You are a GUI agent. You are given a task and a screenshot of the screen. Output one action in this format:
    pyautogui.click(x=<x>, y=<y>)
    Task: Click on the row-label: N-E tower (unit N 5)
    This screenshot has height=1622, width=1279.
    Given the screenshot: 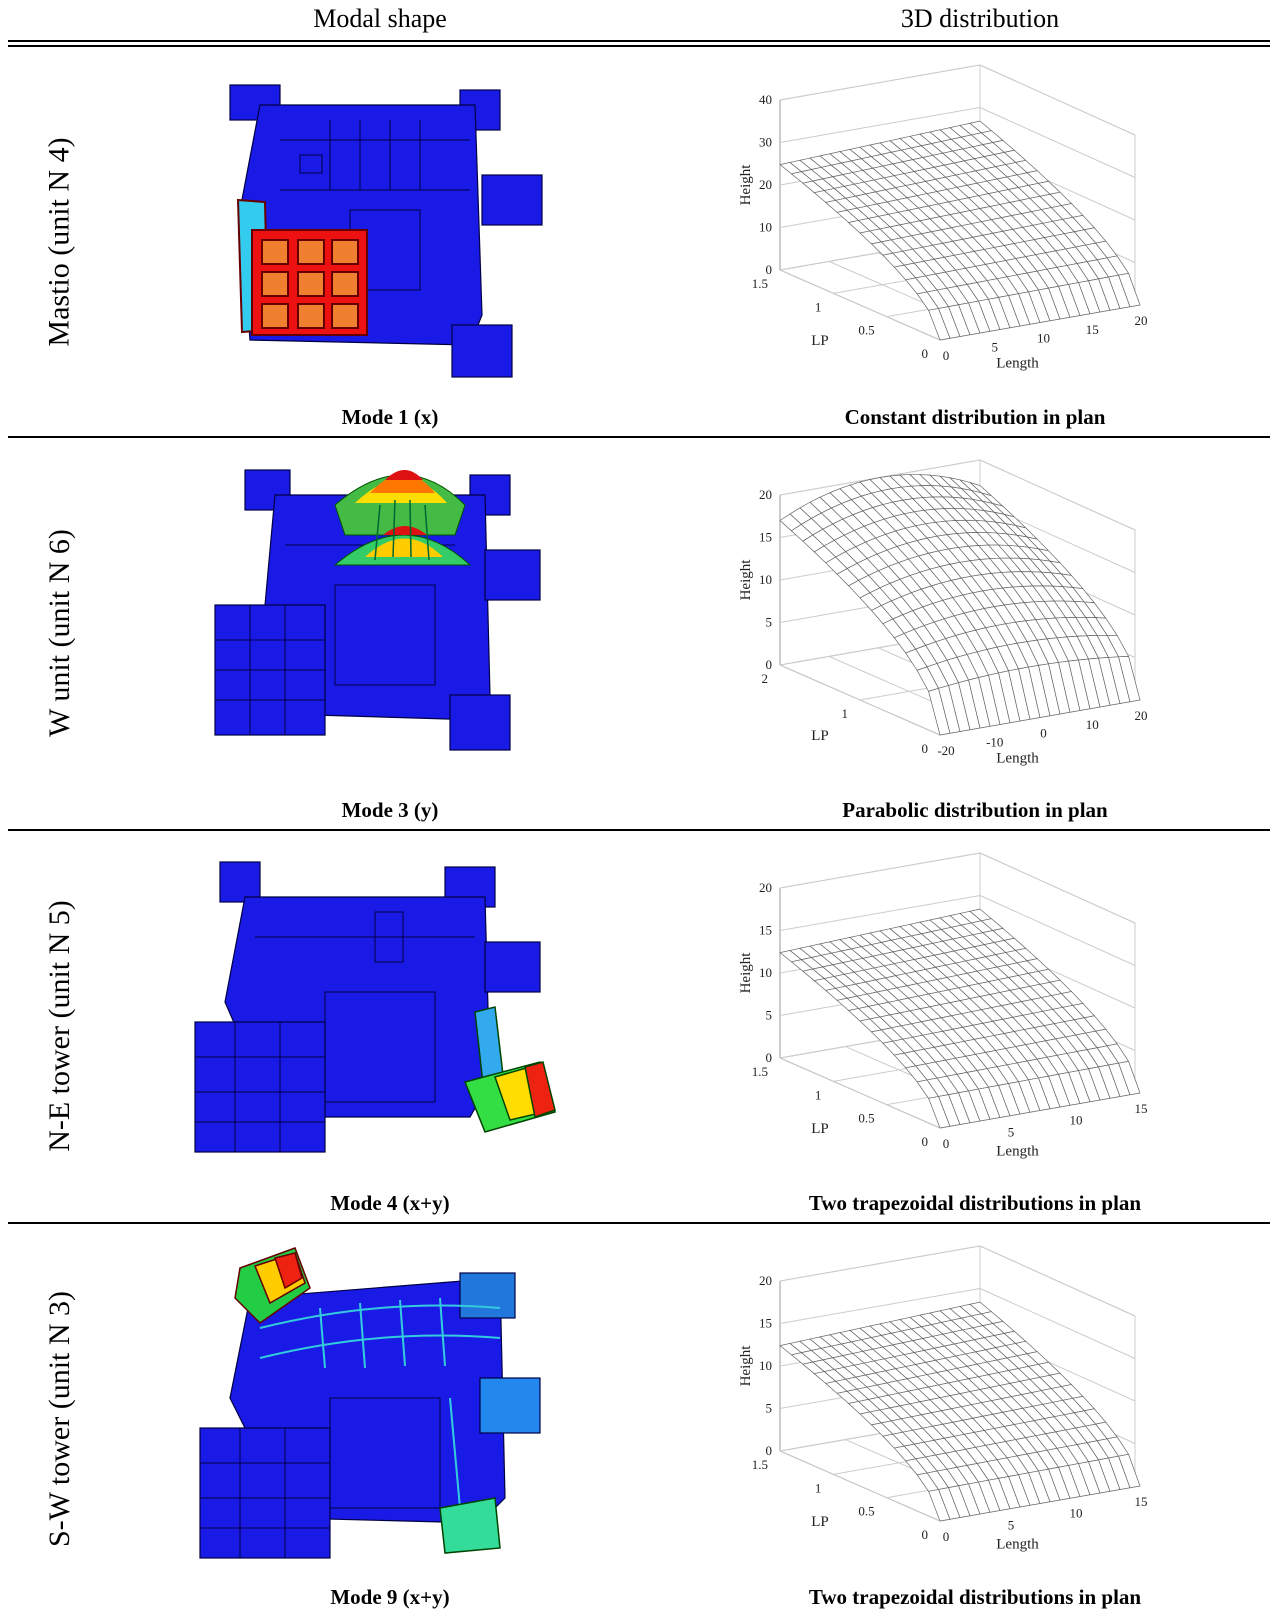 What is the action you would take?
    pyautogui.click(x=60, y=1026)
    